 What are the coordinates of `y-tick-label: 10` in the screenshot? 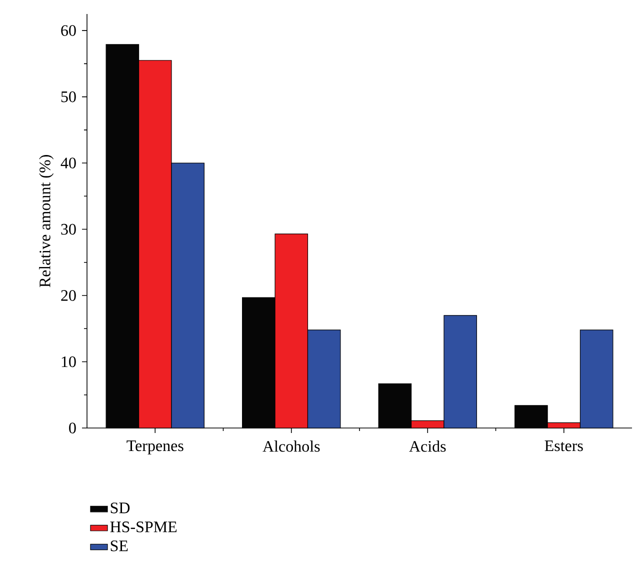 It's located at (69, 362).